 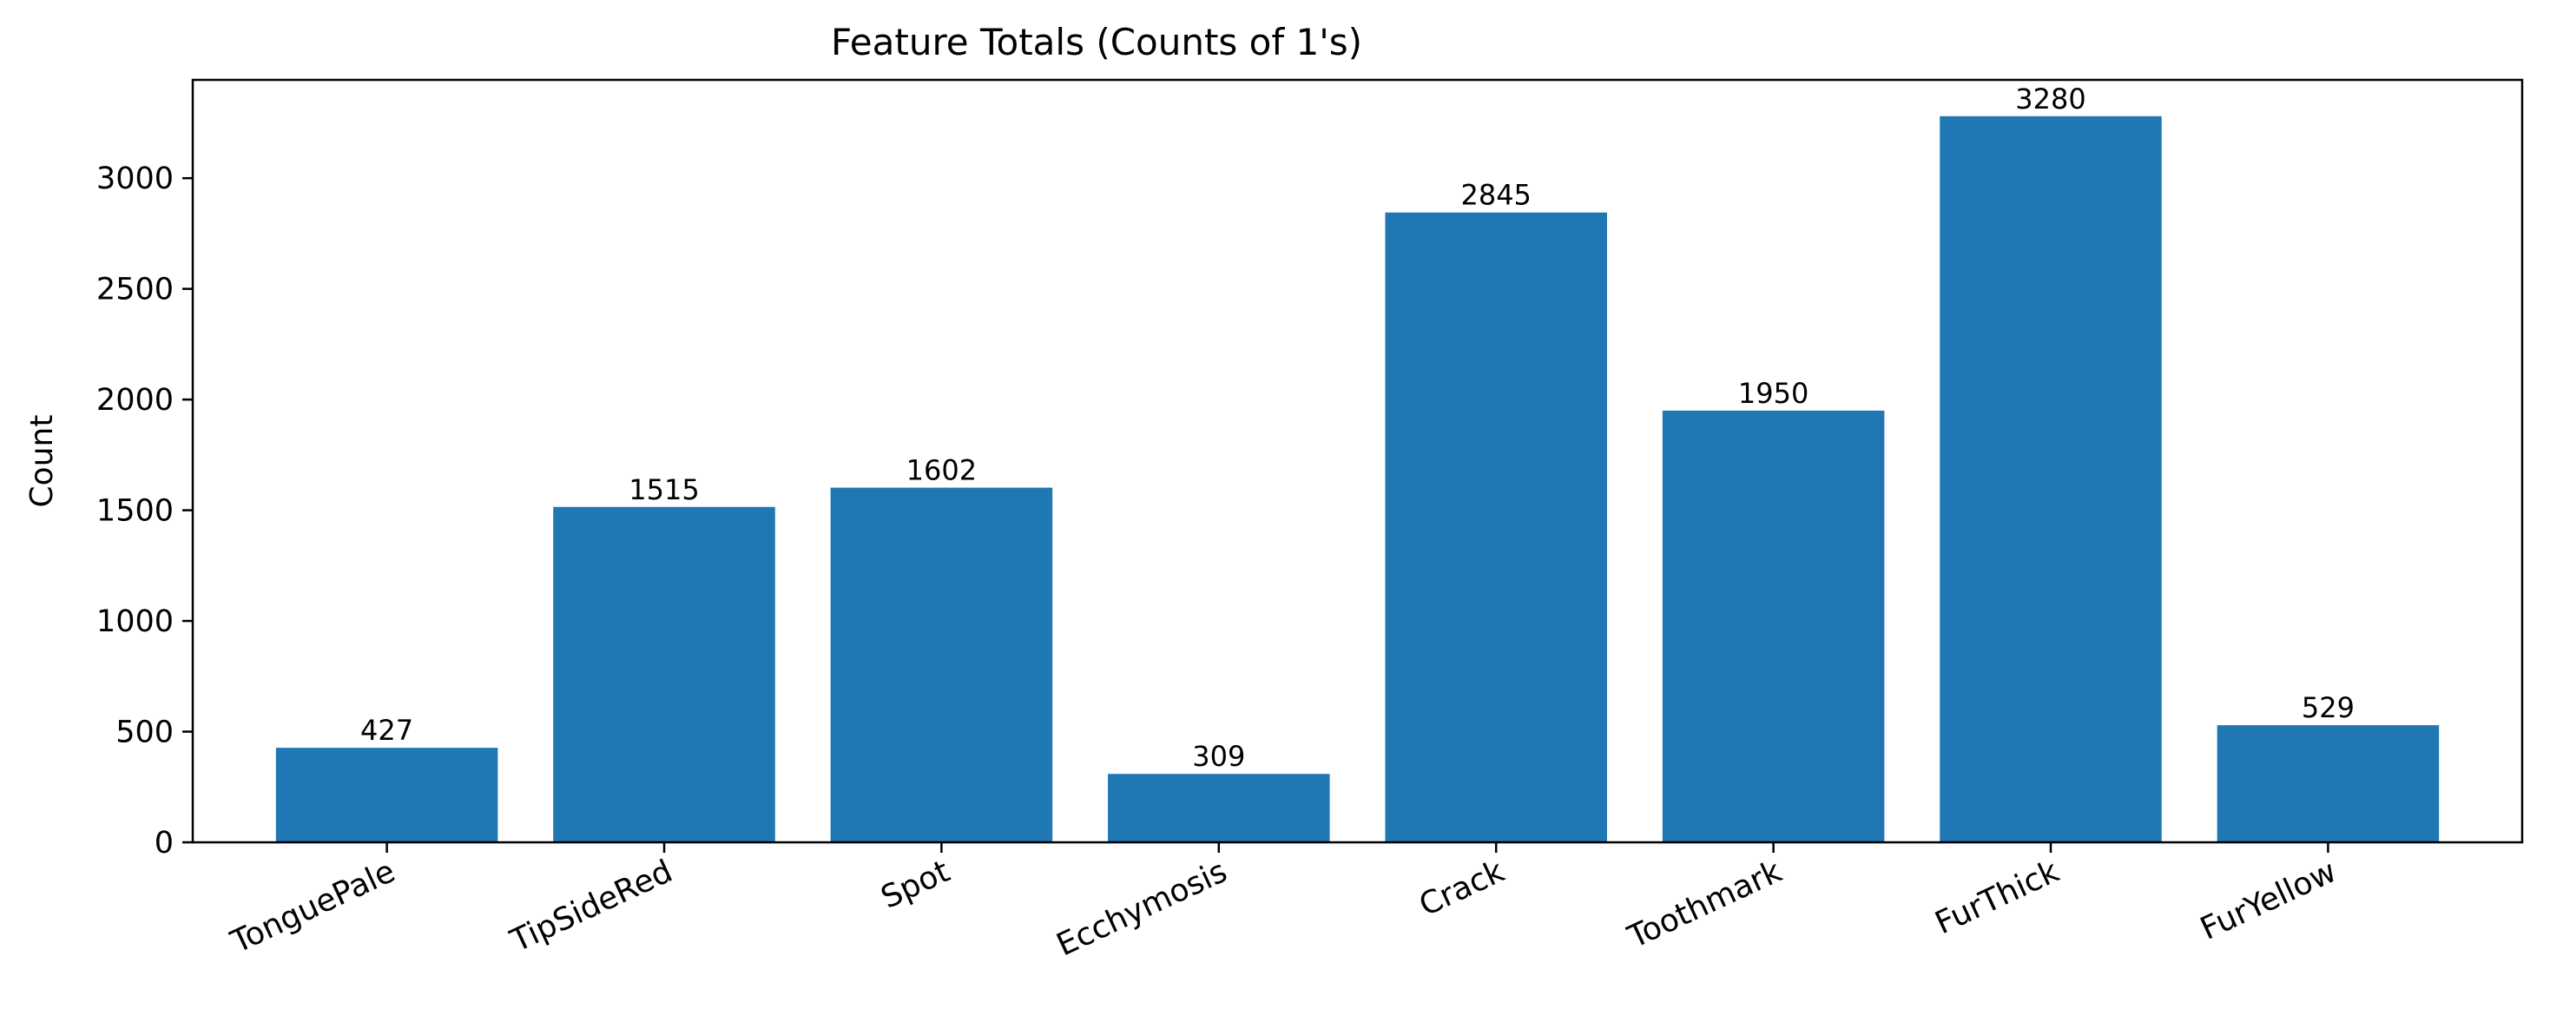 What do you see at coordinates (135, 179) in the screenshot?
I see `y-tick-label: 3000` at bounding box center [135, 179].